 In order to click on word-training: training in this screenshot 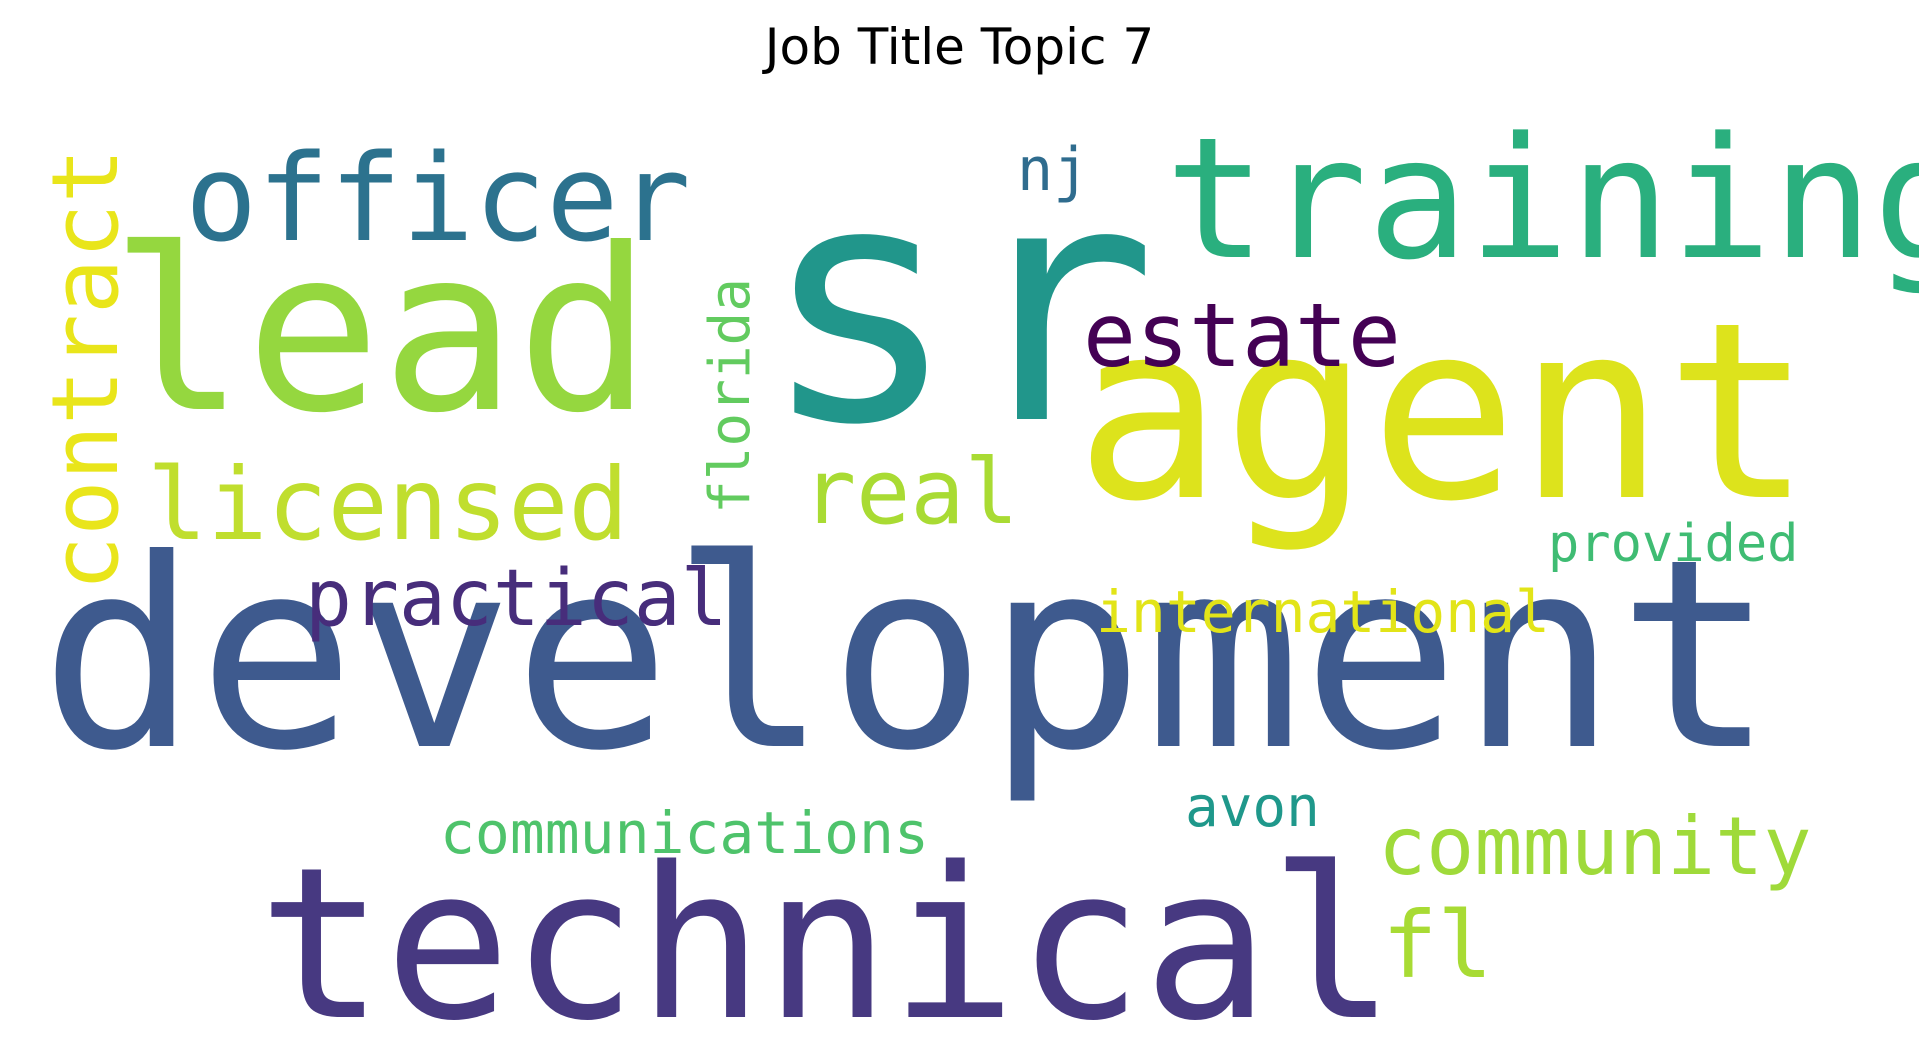, I will do `click(1542, 199)`.